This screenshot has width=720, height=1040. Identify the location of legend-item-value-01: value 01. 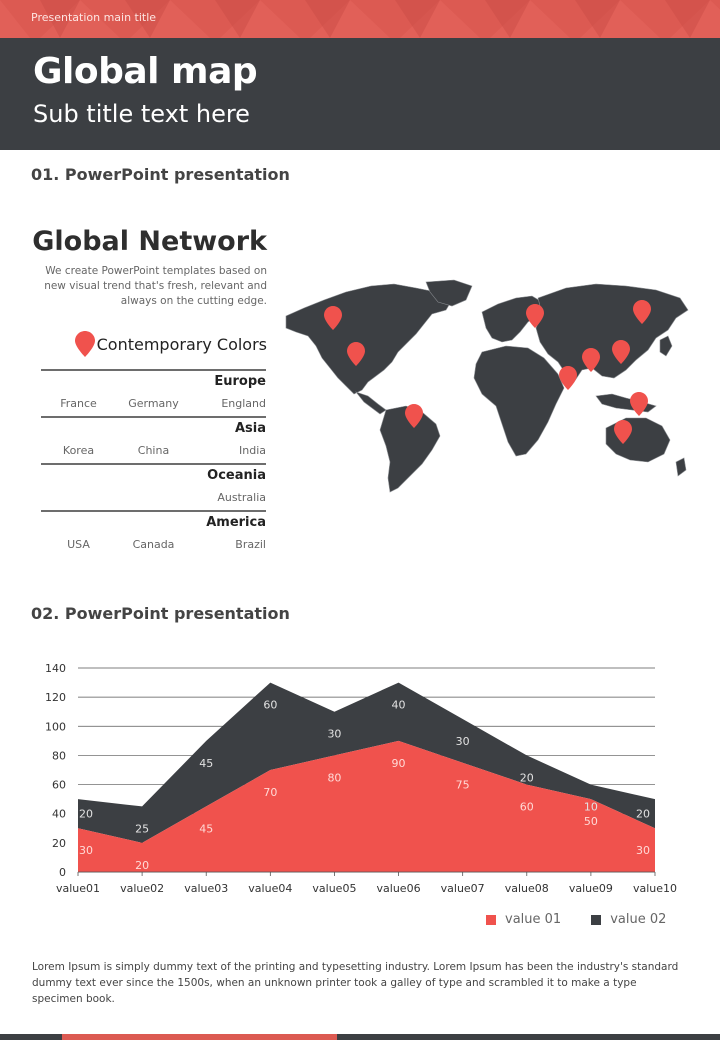
(523, 919).